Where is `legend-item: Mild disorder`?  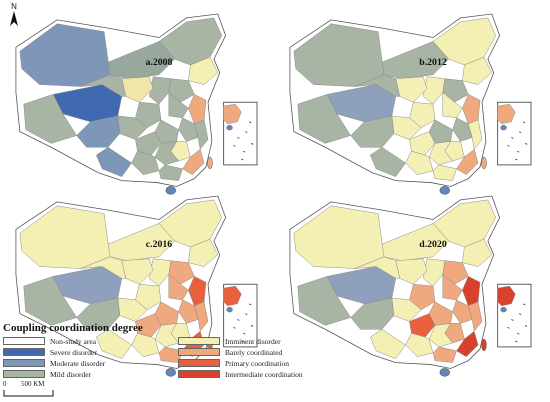
legend-item: Mild disorder is located at coordinates (47, 374).